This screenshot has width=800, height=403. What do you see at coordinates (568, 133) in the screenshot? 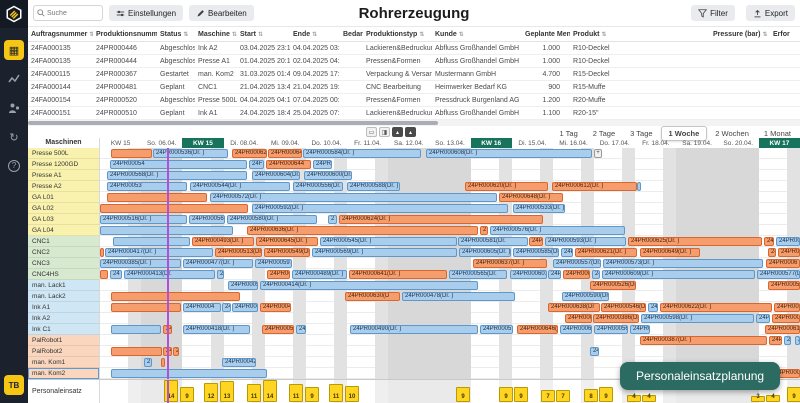
I see `zoom-option: 1 Tag` at bounding box center [568, 133].